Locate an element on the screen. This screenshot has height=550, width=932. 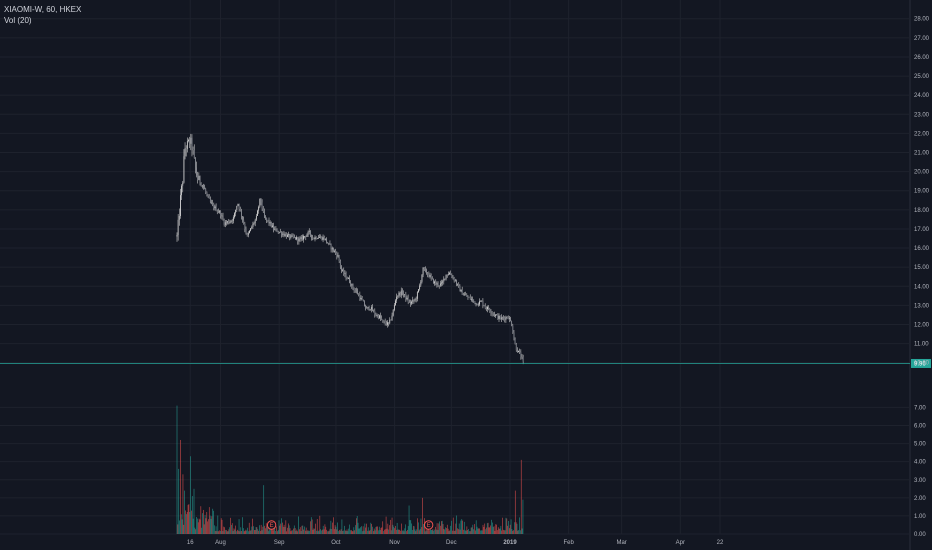
volume-indicator-title: Vol (20) is located at coordinates (18, 20).